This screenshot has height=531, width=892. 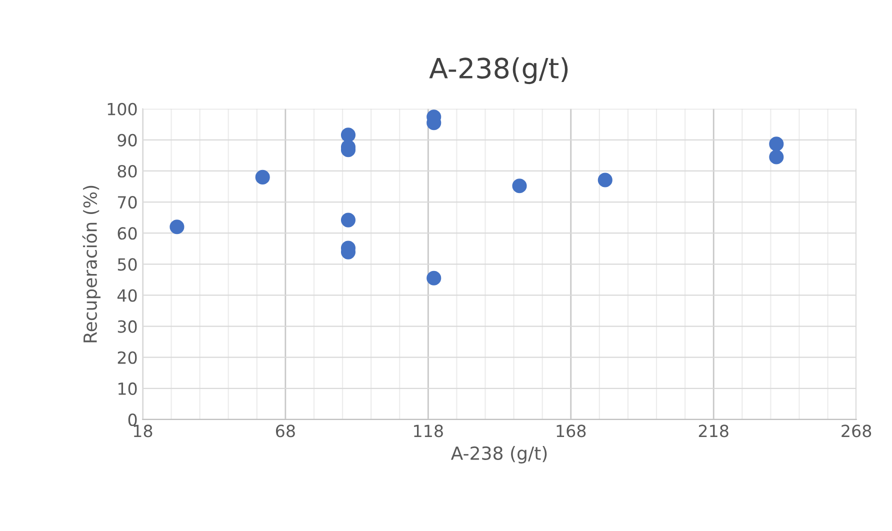 I want to click on x-axis-title: A-238 (g/t), so click(x=498, y=455).